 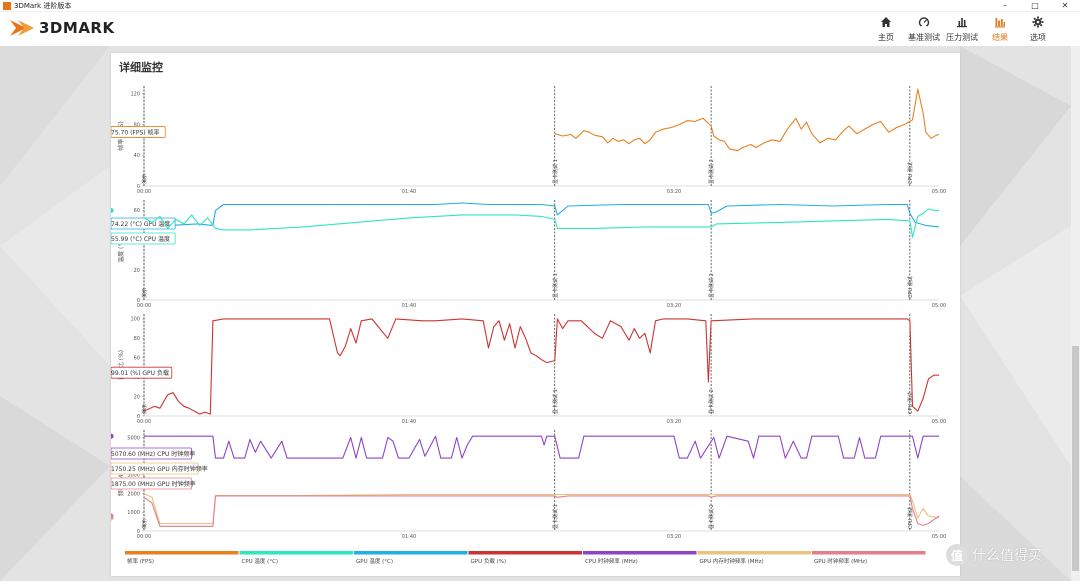 I want to click on series-line-cpu_temp, so click(x=541, y=223).